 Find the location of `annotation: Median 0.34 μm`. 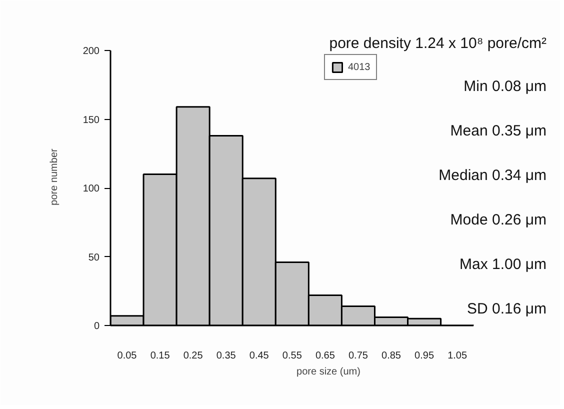

annotation: Median 0.34 μm is located at coordinates (492, 175).